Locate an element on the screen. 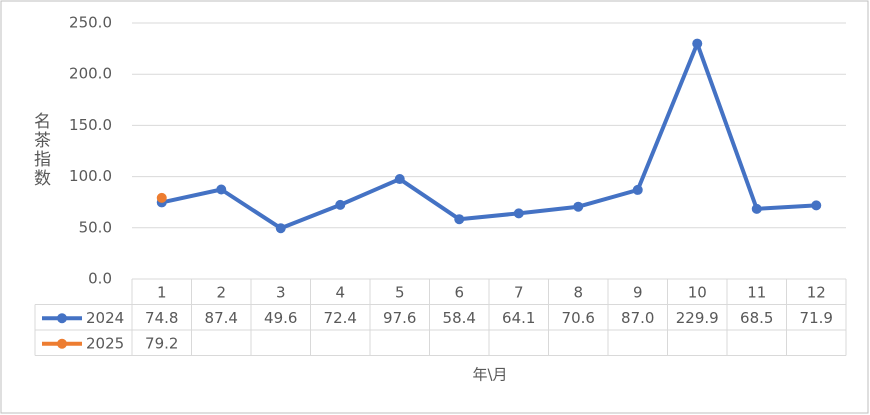 The image size is (870, 415). y-tick-label: 0.0 is located at coordinates (100, 279).